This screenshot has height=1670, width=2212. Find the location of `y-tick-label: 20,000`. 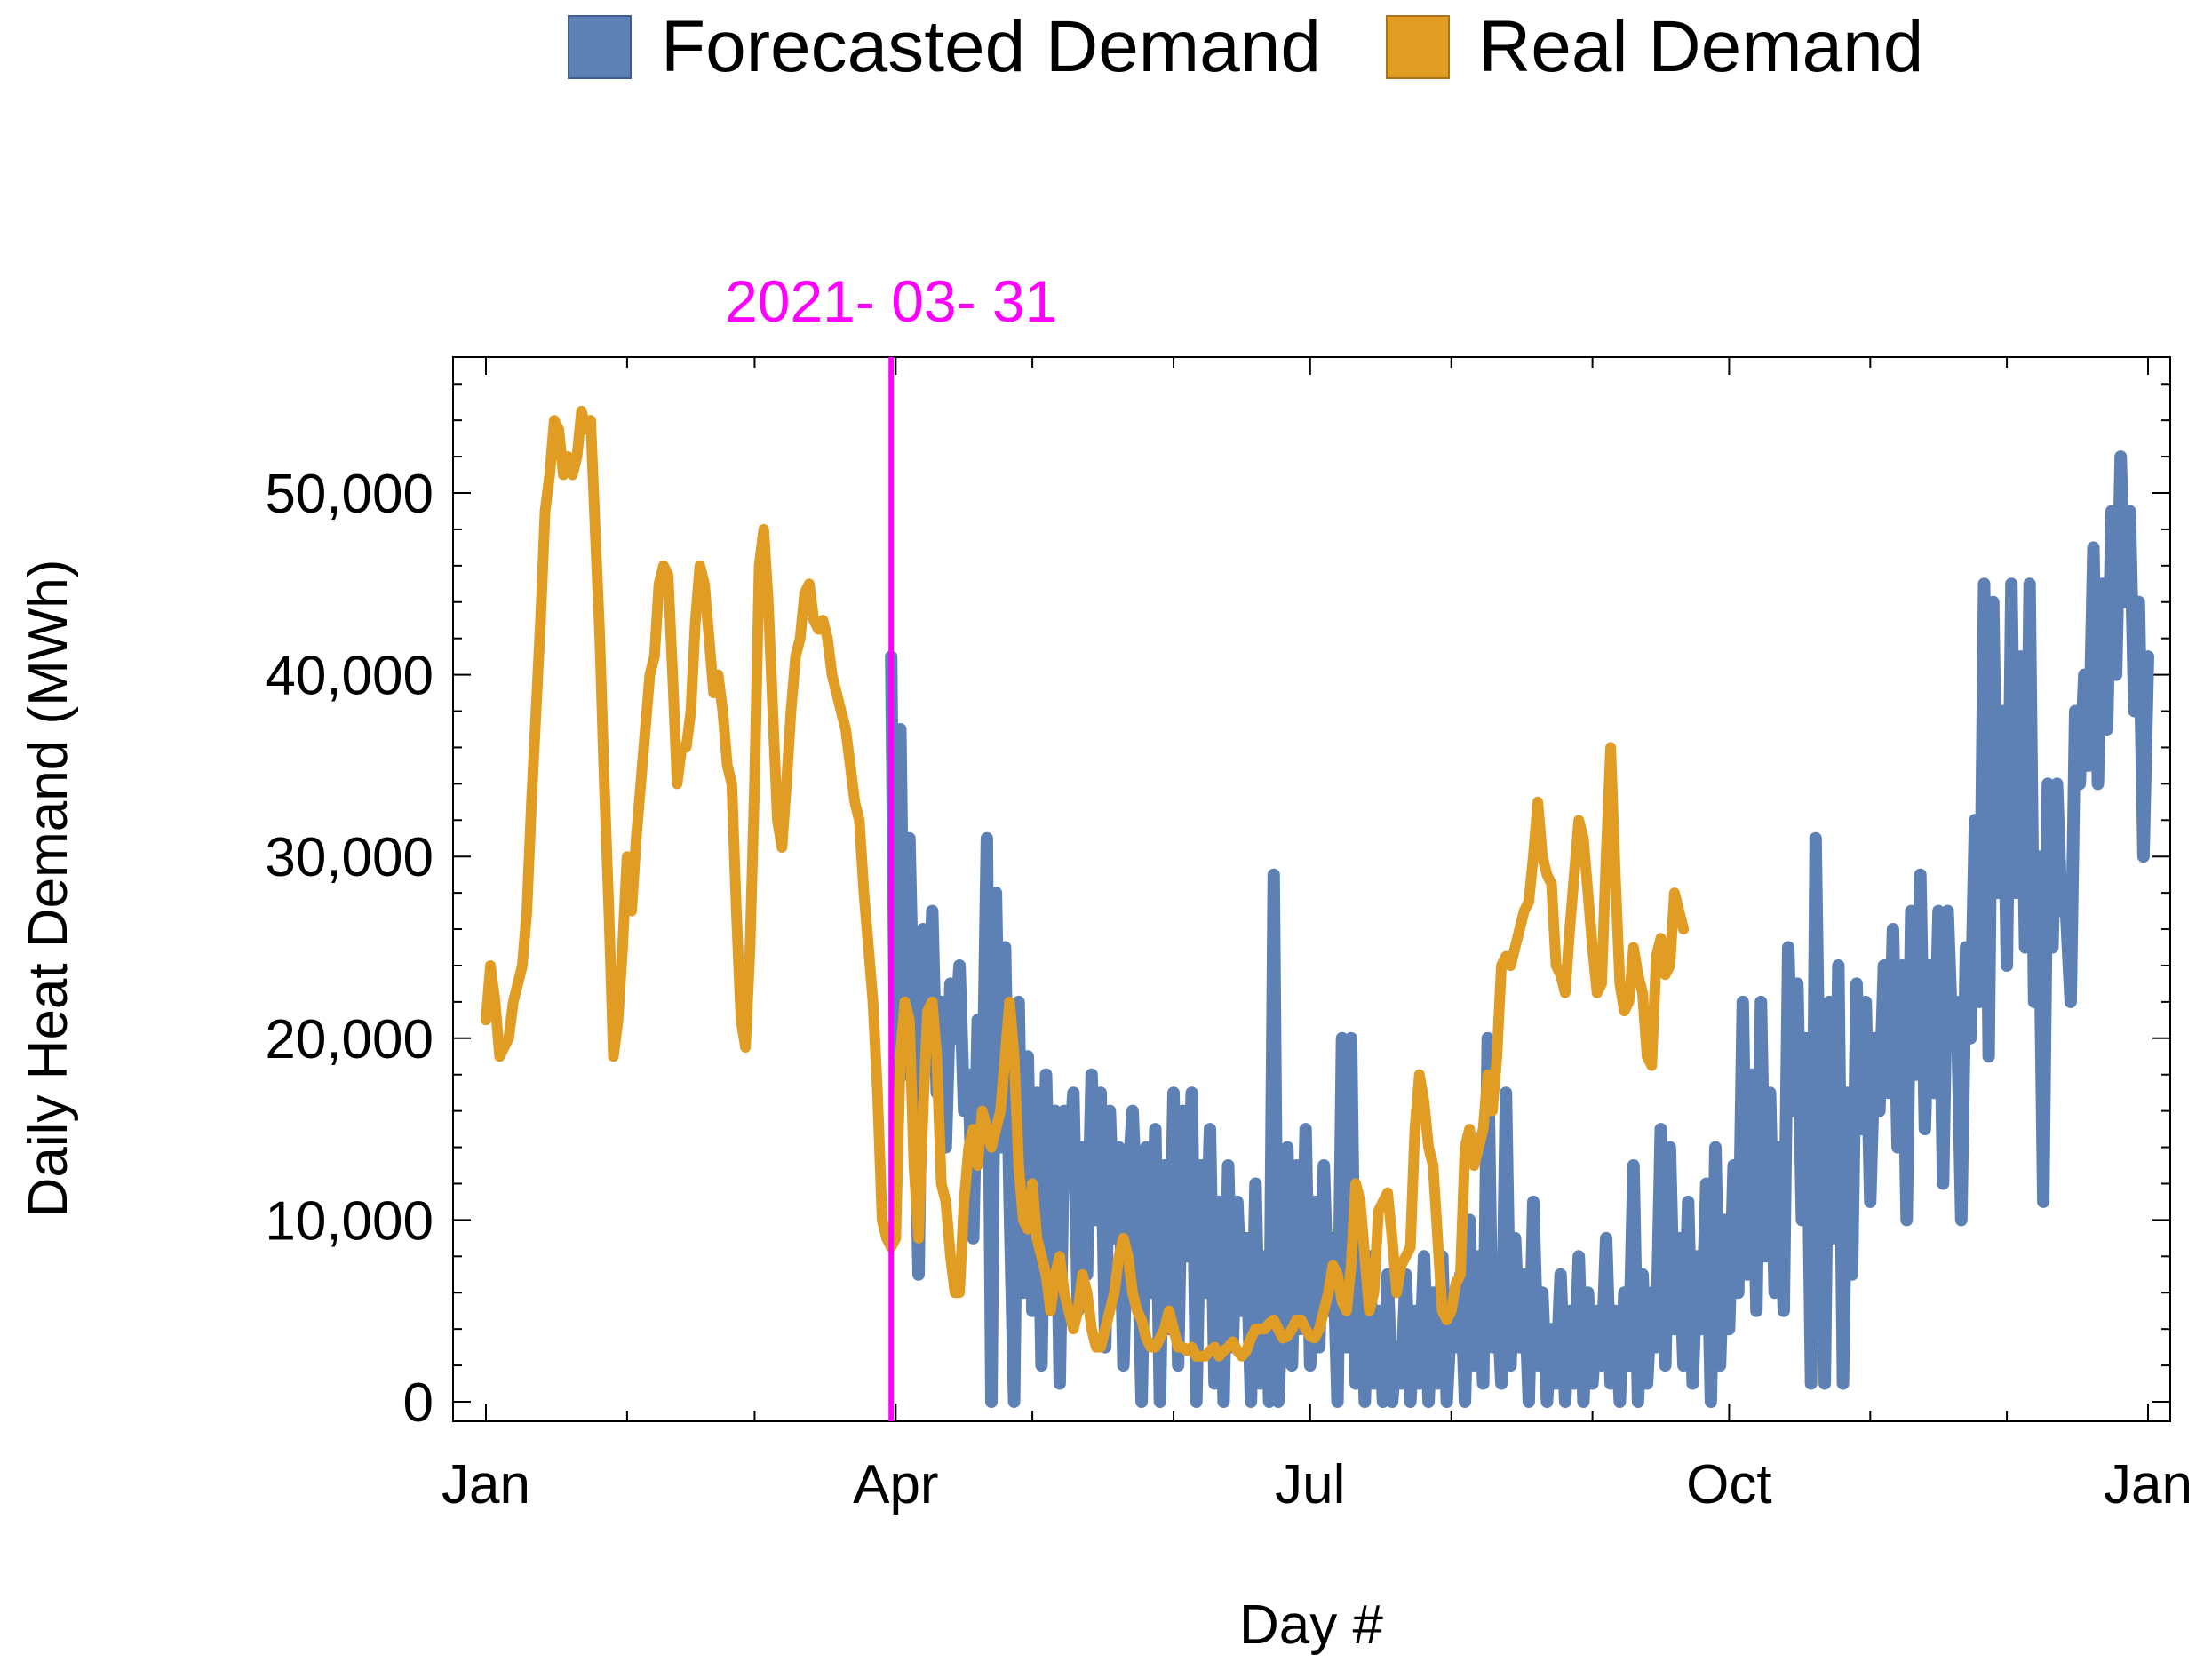

y-tick-label: 20,000 is located at coordinates (350, 1039).